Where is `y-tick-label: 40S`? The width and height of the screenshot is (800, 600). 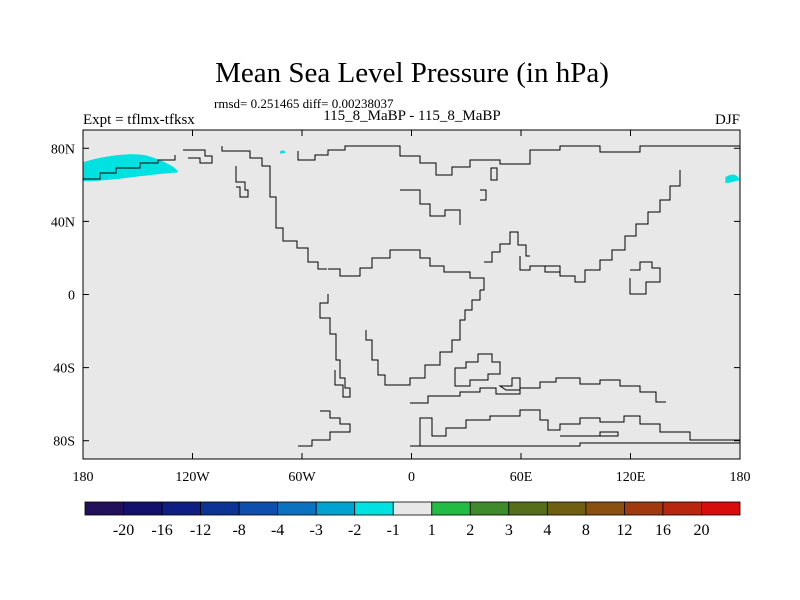 y-tick-label: 40S is located at coordinates (64, 369).